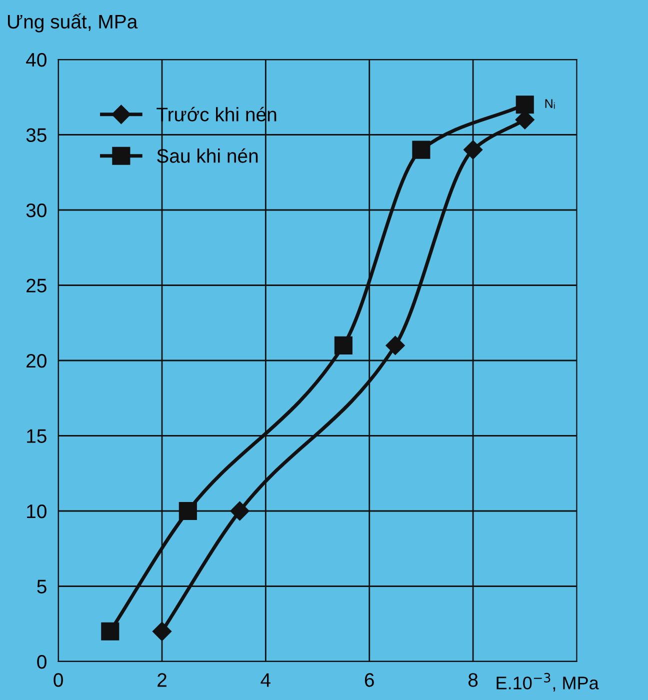 Image resolution: width=648 pixels, height=700 pixels. What do you see at coordinates (36, 511) in the screenshot?
I see `y-tick-label: 10` at bounding box center [36, 511].